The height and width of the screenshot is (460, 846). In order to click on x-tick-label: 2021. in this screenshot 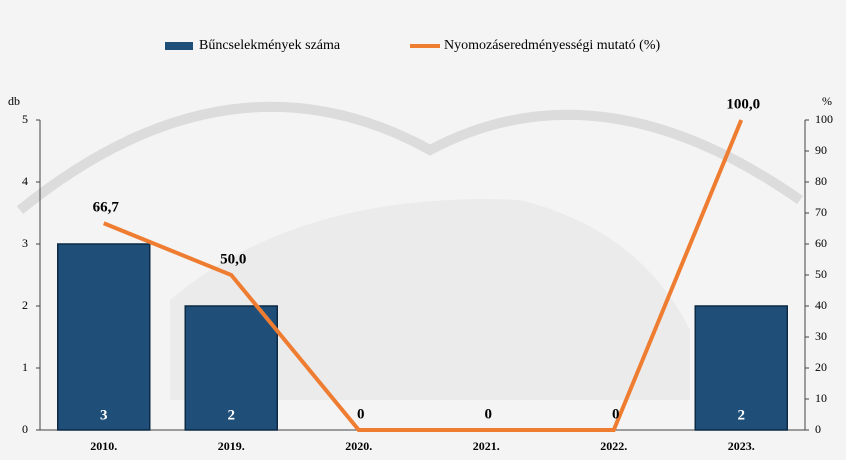, I will do `click(486, 446)`.